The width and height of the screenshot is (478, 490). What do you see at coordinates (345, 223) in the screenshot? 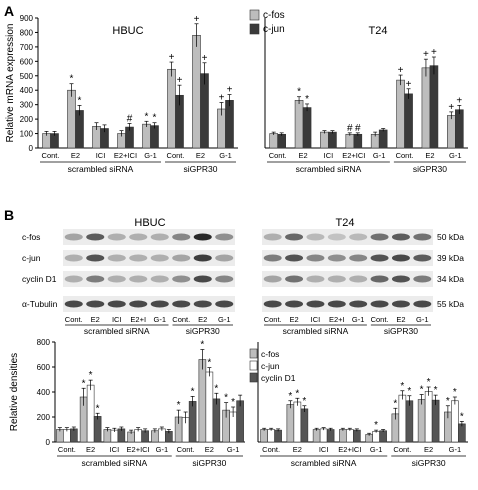
I see `blot-title: T24` at bounding box center [345, 223].